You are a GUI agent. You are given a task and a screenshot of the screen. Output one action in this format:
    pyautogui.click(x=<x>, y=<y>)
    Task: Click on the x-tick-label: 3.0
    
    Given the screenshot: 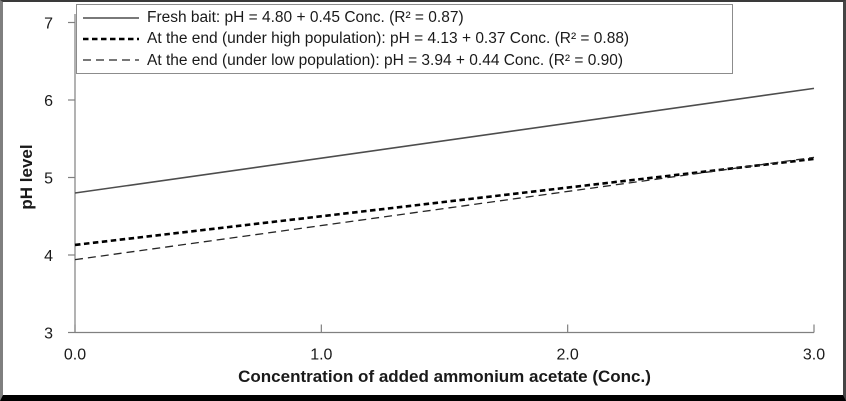 What is the action you would take?
    pyautogui.click(x=814, y=355)
    